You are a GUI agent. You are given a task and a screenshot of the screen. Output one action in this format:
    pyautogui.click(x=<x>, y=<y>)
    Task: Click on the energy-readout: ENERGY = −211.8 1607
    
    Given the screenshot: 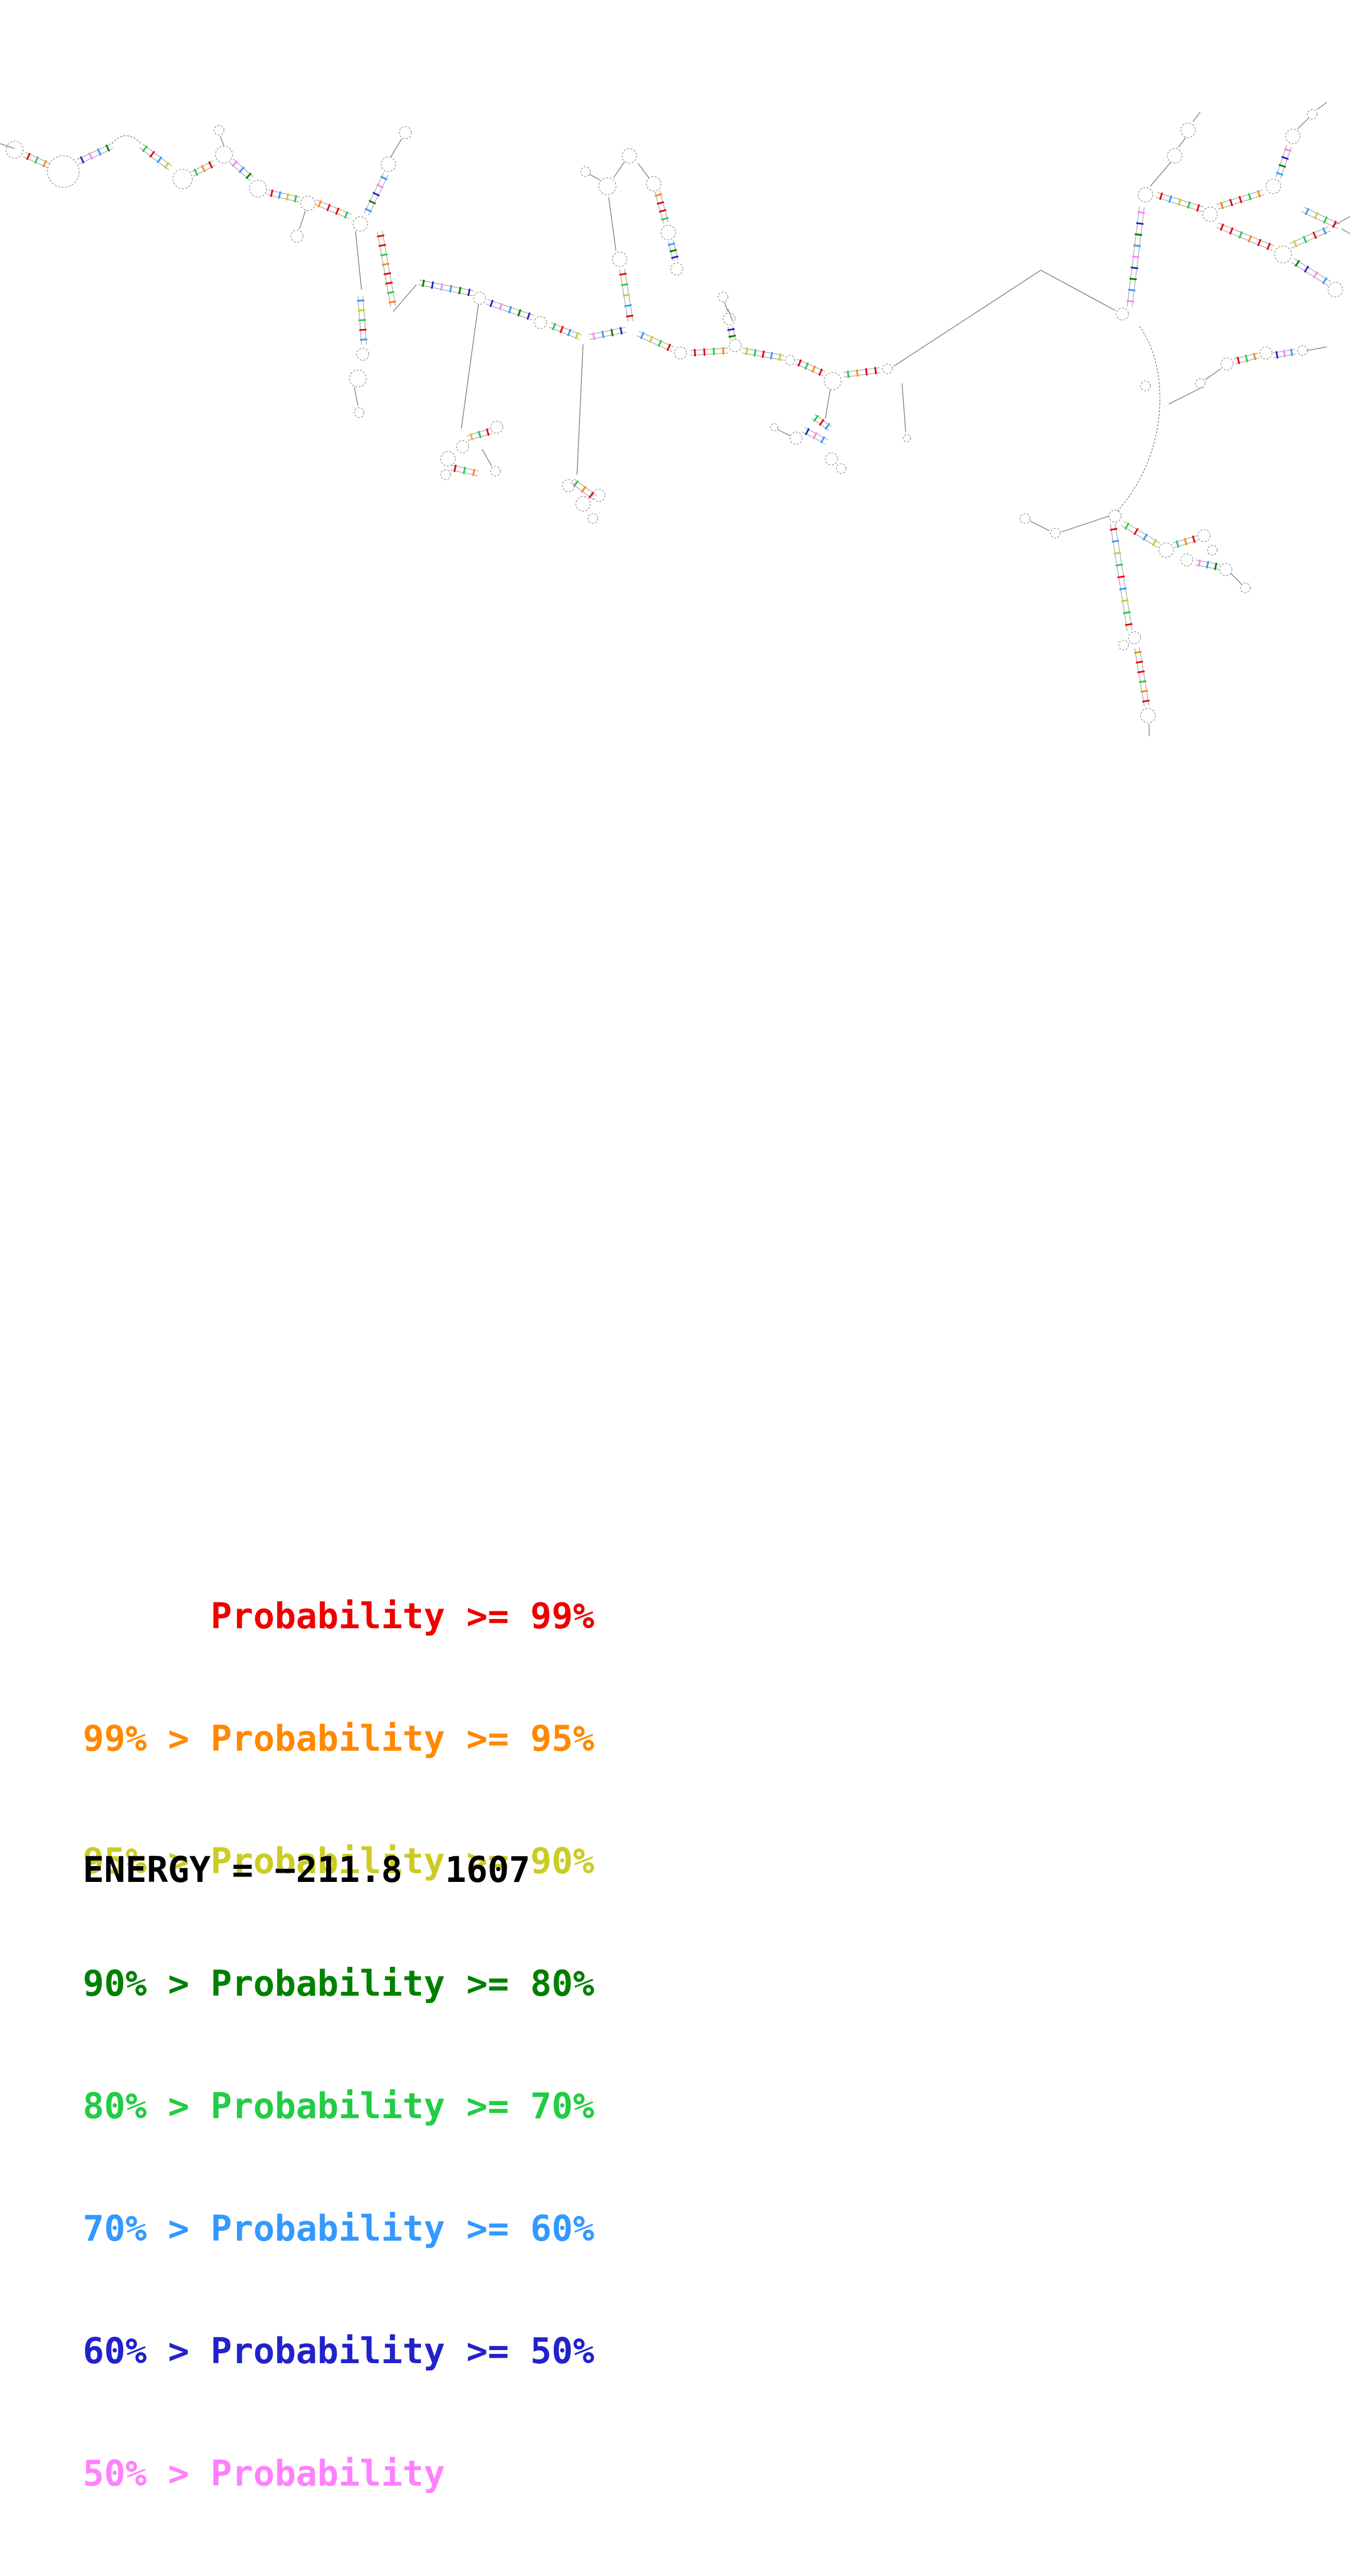 What is the action you would take?
    pyautogui.click(x=306, y=1870)
    